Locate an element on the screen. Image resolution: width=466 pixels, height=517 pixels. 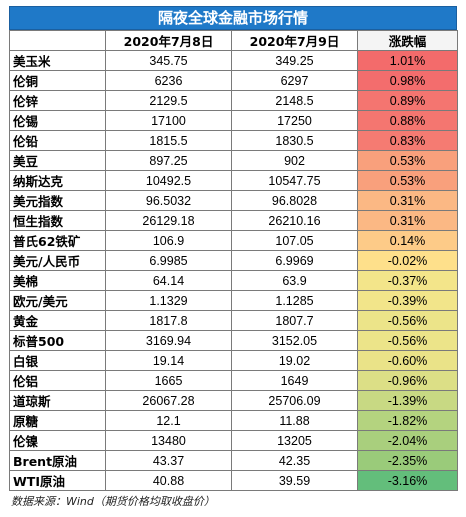
row-value-day1: 43.37 is located at coordinates (168, 460).